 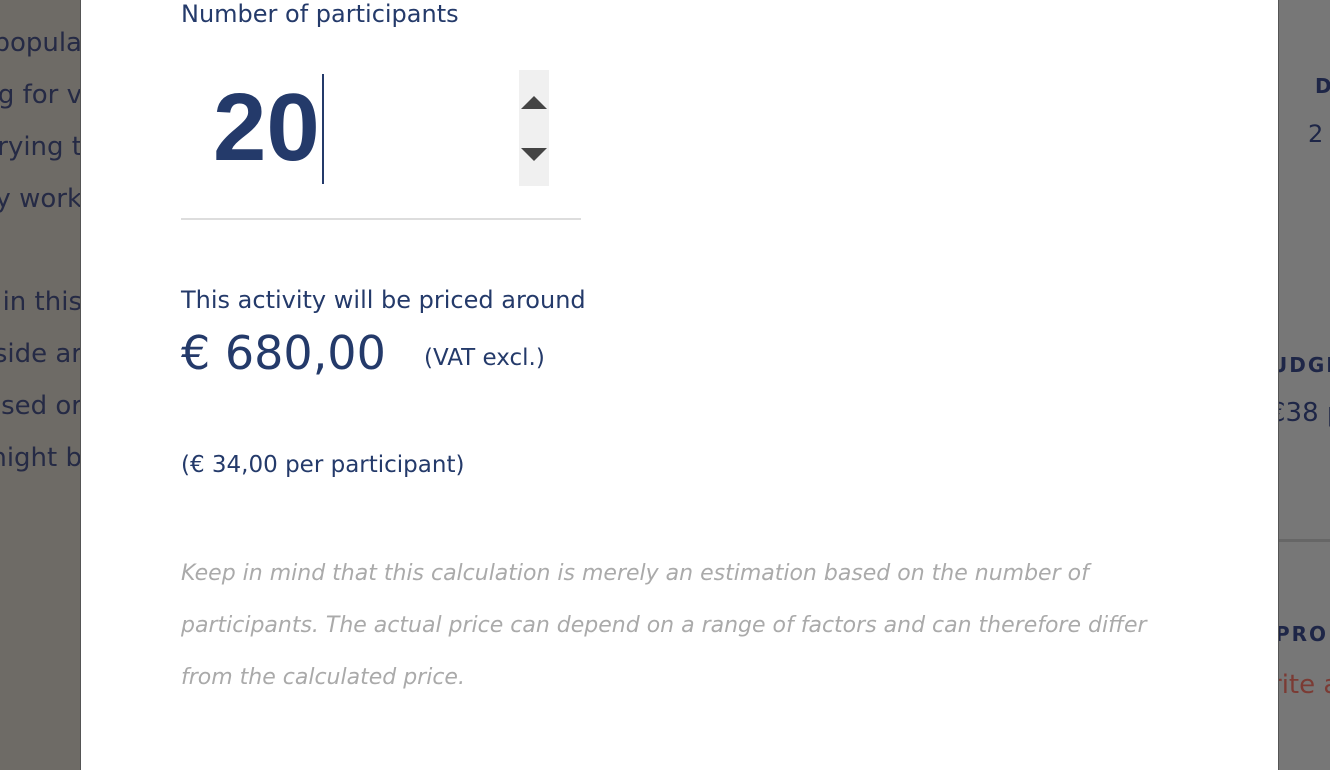 I want to click on background-heading: UDGE, so click(x=1303, y=365).